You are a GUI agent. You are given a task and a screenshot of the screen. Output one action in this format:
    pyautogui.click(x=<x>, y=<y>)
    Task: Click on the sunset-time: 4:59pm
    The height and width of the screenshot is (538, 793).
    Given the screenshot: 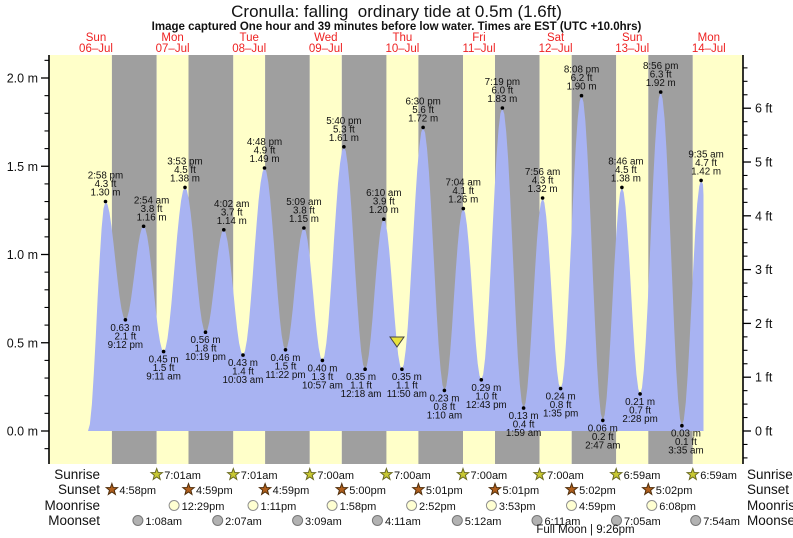 What is the action you would take?
    pyautogui.click(x=214, y=491)
    